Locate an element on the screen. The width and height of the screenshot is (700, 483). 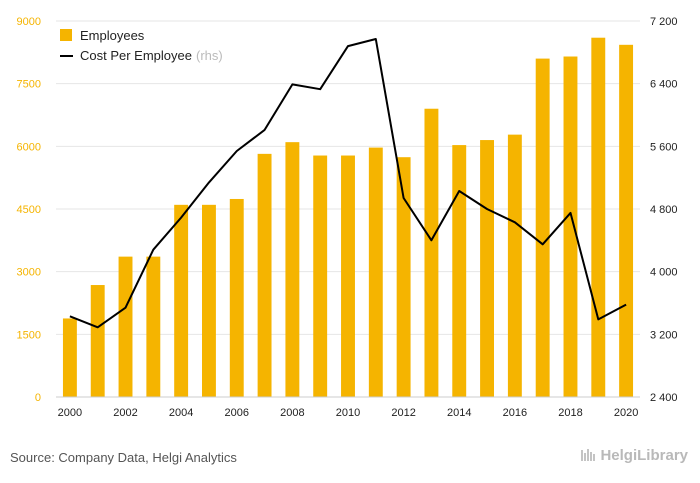
left-axis-ticks: 0 1500 3000 4500 6000 7500 9000 is located at coordinates (29, 210).